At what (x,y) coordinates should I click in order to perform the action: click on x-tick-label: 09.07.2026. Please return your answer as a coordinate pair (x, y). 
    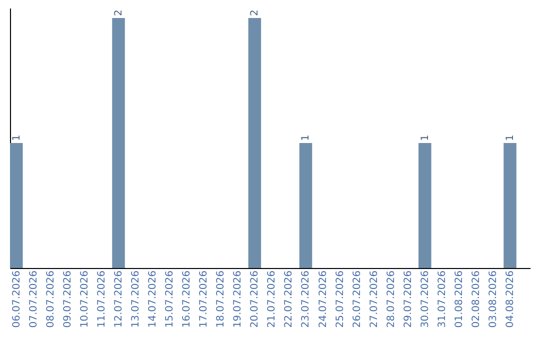
    Looking at the image, I should click on (68, 299).